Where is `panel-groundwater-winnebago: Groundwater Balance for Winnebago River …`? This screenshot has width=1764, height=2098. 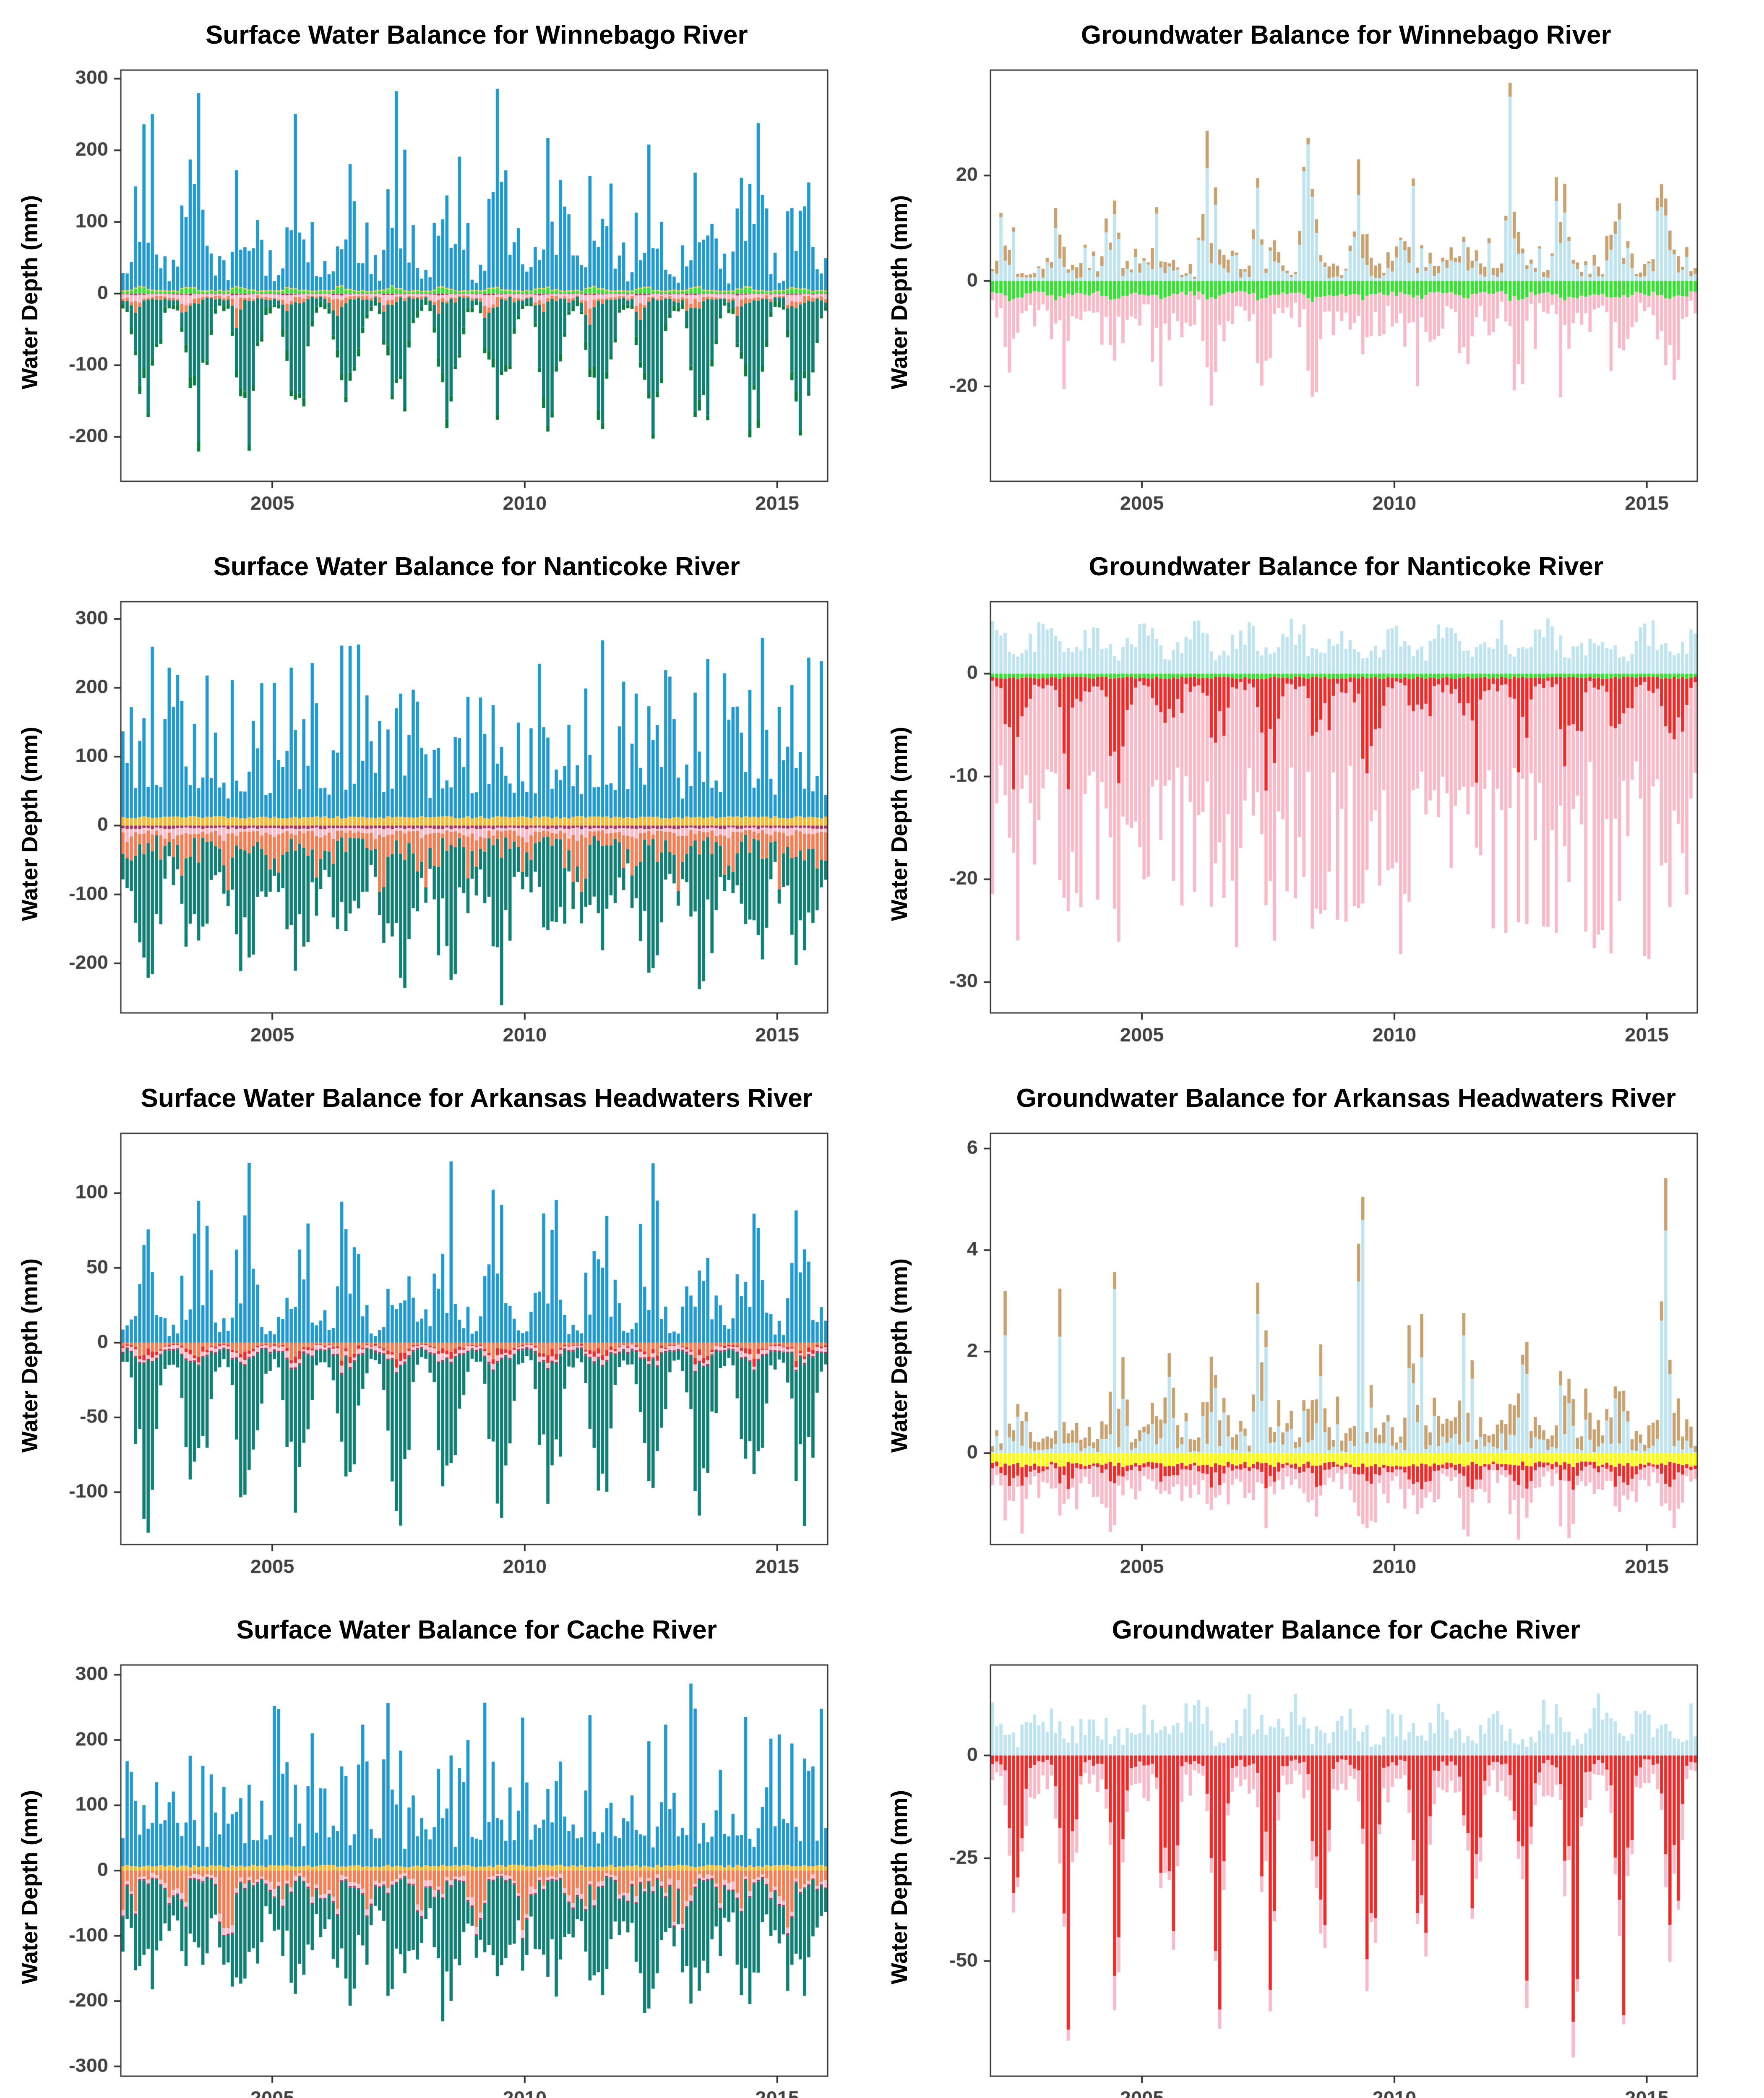 panel-groundwater-winnebago: Groundwater Balance for Winnebago River … is located at coordinates (1317, 274).